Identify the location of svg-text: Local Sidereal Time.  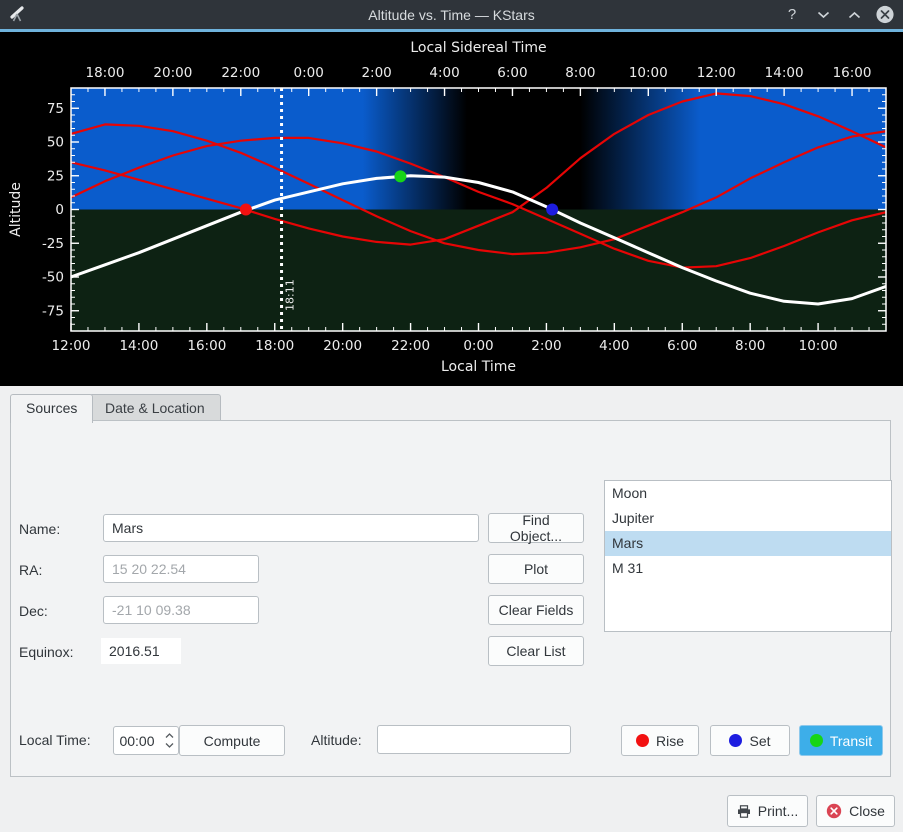
(478, 48).